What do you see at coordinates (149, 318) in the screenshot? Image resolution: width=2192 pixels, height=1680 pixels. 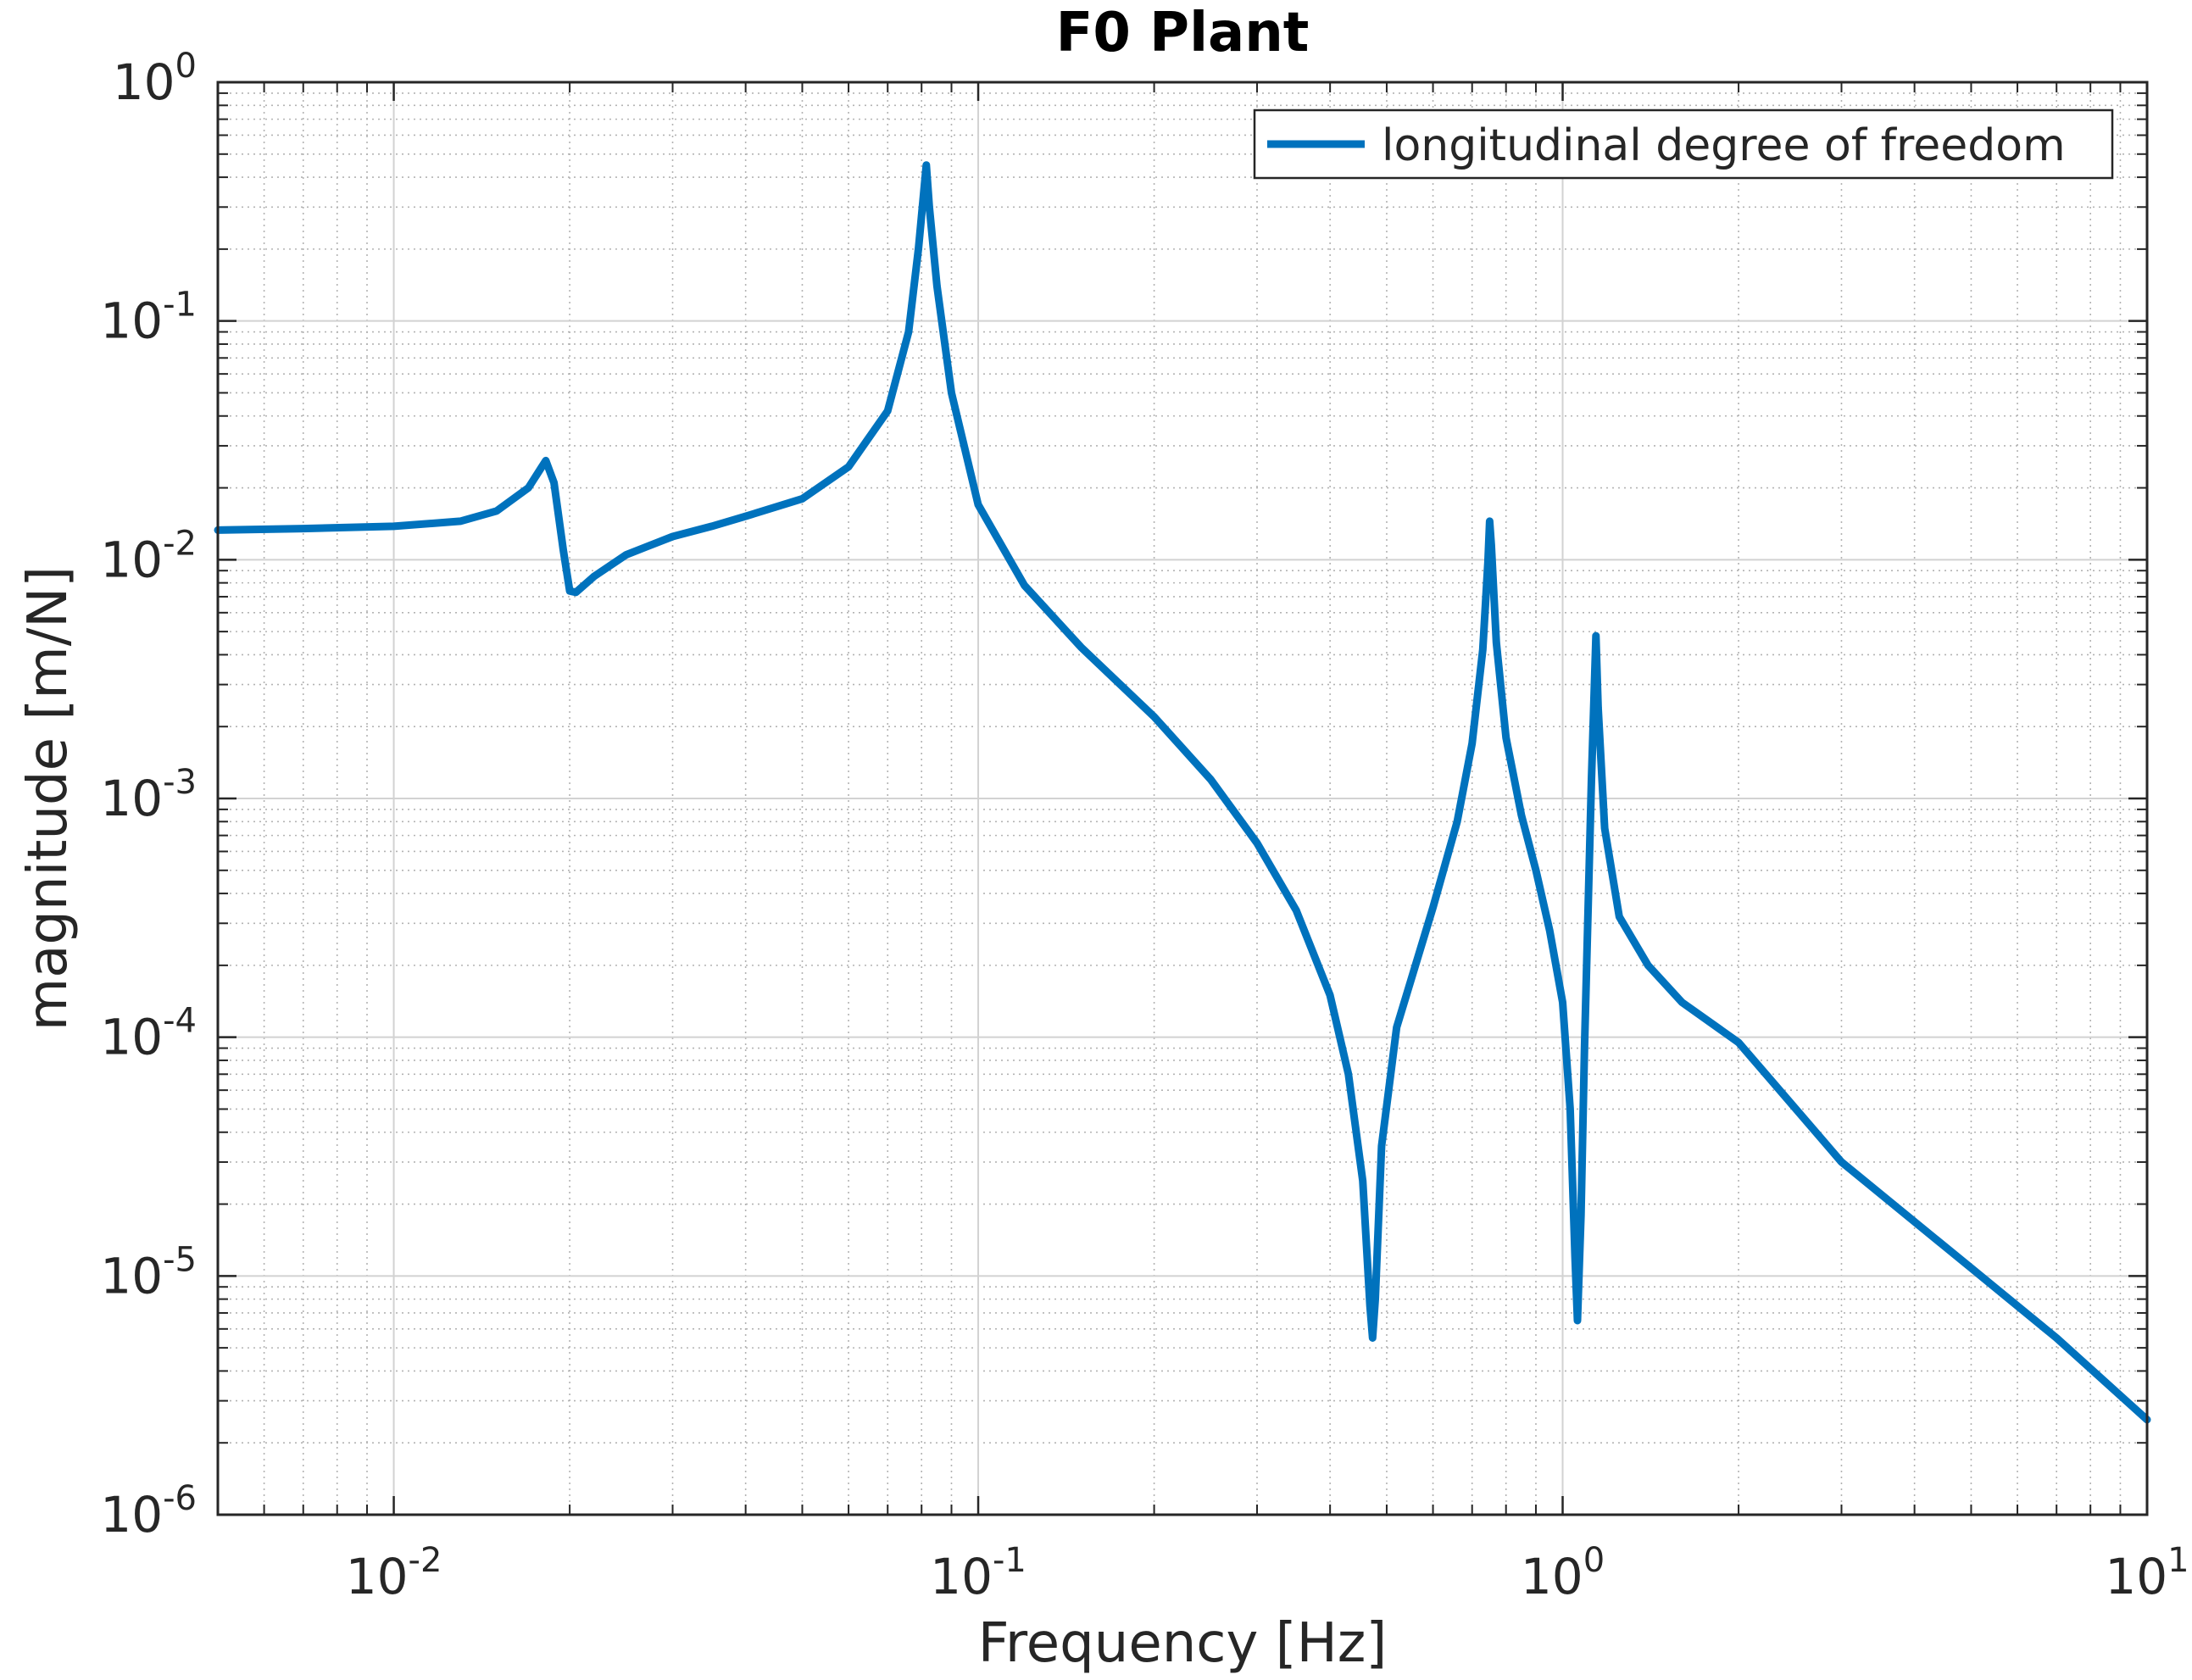 I see `y-tick-label: 10⁻¹` at bounding box center [149, 318].